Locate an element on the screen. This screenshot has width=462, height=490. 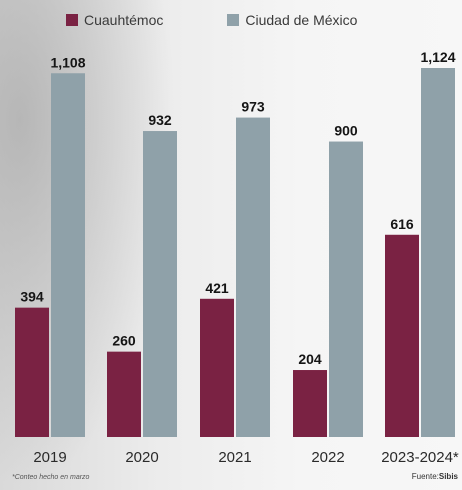
legend-item-cuauhtemoc: Cuauhtémoc is located at coordinates (114, 20).